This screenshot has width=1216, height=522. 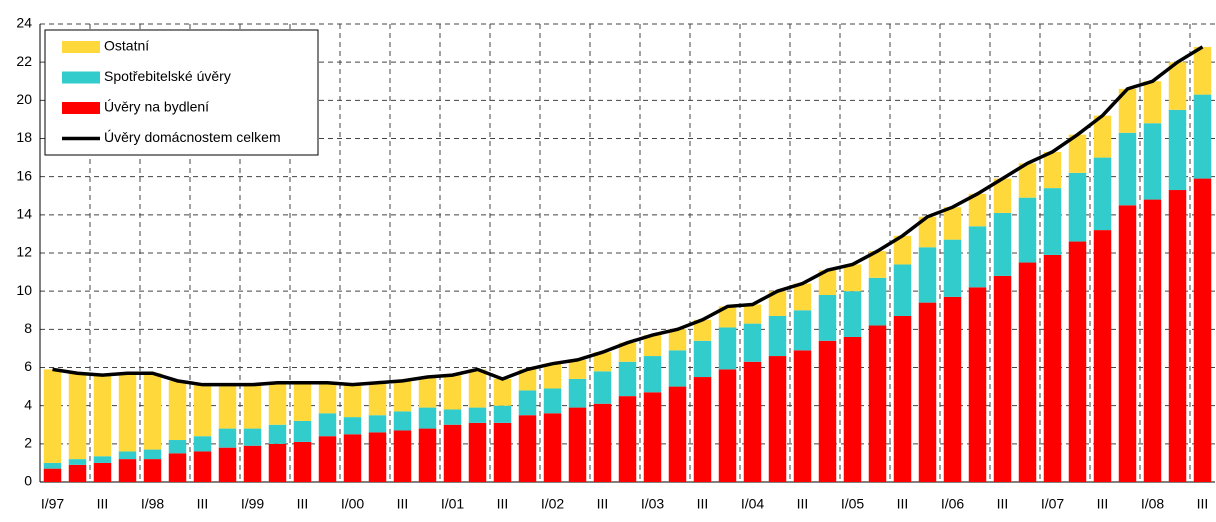 I want to click on x-tick-label: I/04, so click(x=753, y=504).